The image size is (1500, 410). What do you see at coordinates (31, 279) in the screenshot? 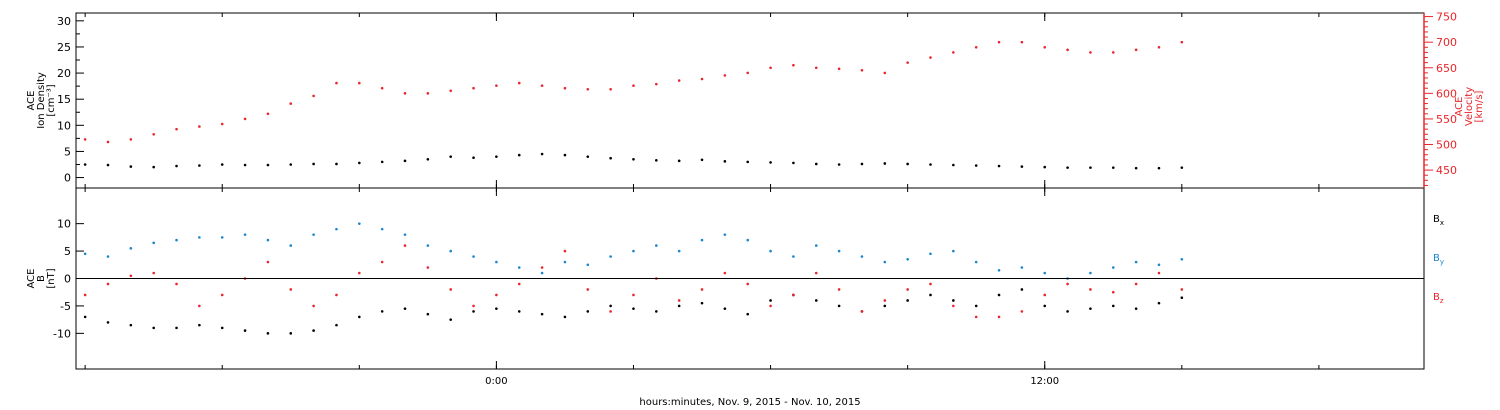
I see `b-axis-label-line: ACE` at bounding box center [31, 279].